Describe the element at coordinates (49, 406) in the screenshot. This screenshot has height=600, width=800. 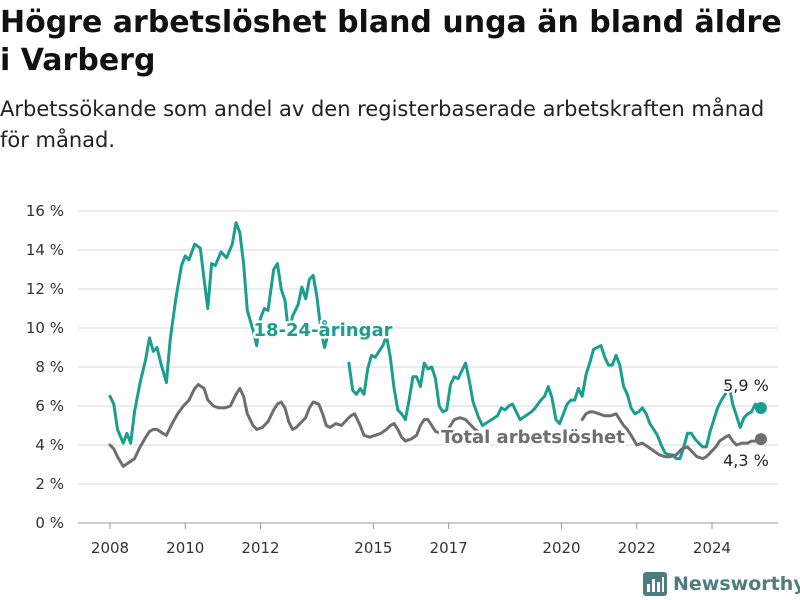
I see `y-tick-label: 6 %` at that location.